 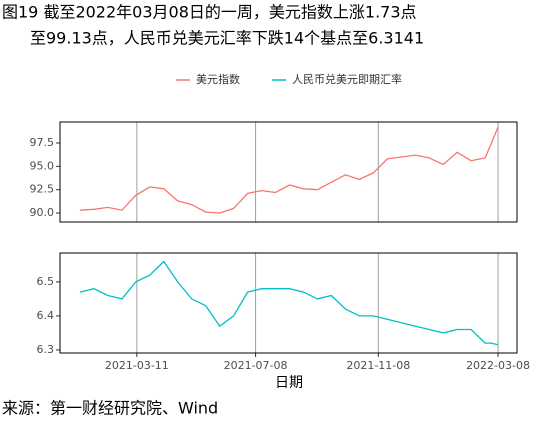 What do you see at coordinates (42, 165) in the screenshot?
I see `y-tick-label: 95.0` at bounding box center [42, 165].